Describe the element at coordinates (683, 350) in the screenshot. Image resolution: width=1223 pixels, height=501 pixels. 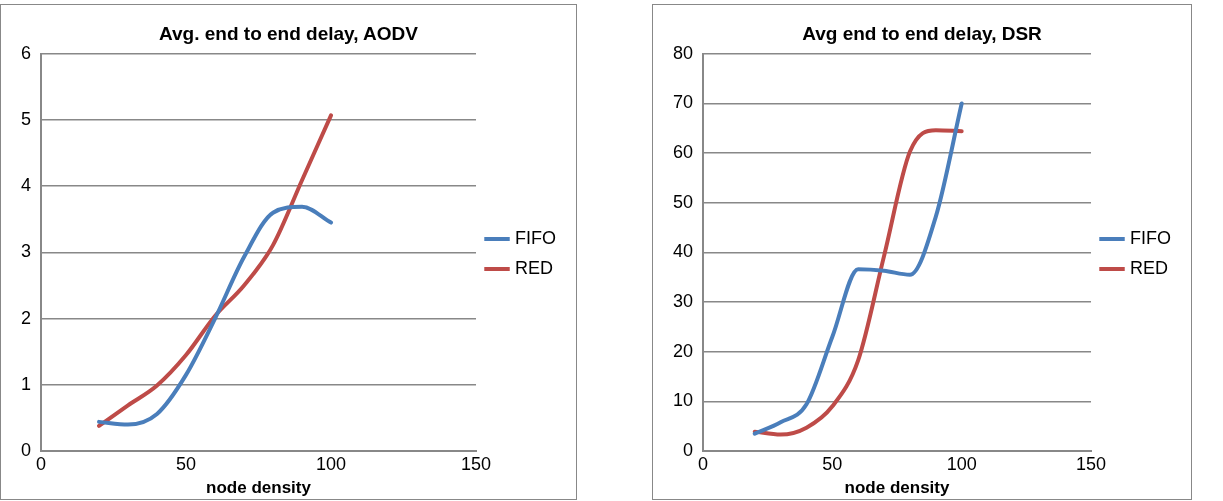
I see `y-tick-label: 20` at that location.